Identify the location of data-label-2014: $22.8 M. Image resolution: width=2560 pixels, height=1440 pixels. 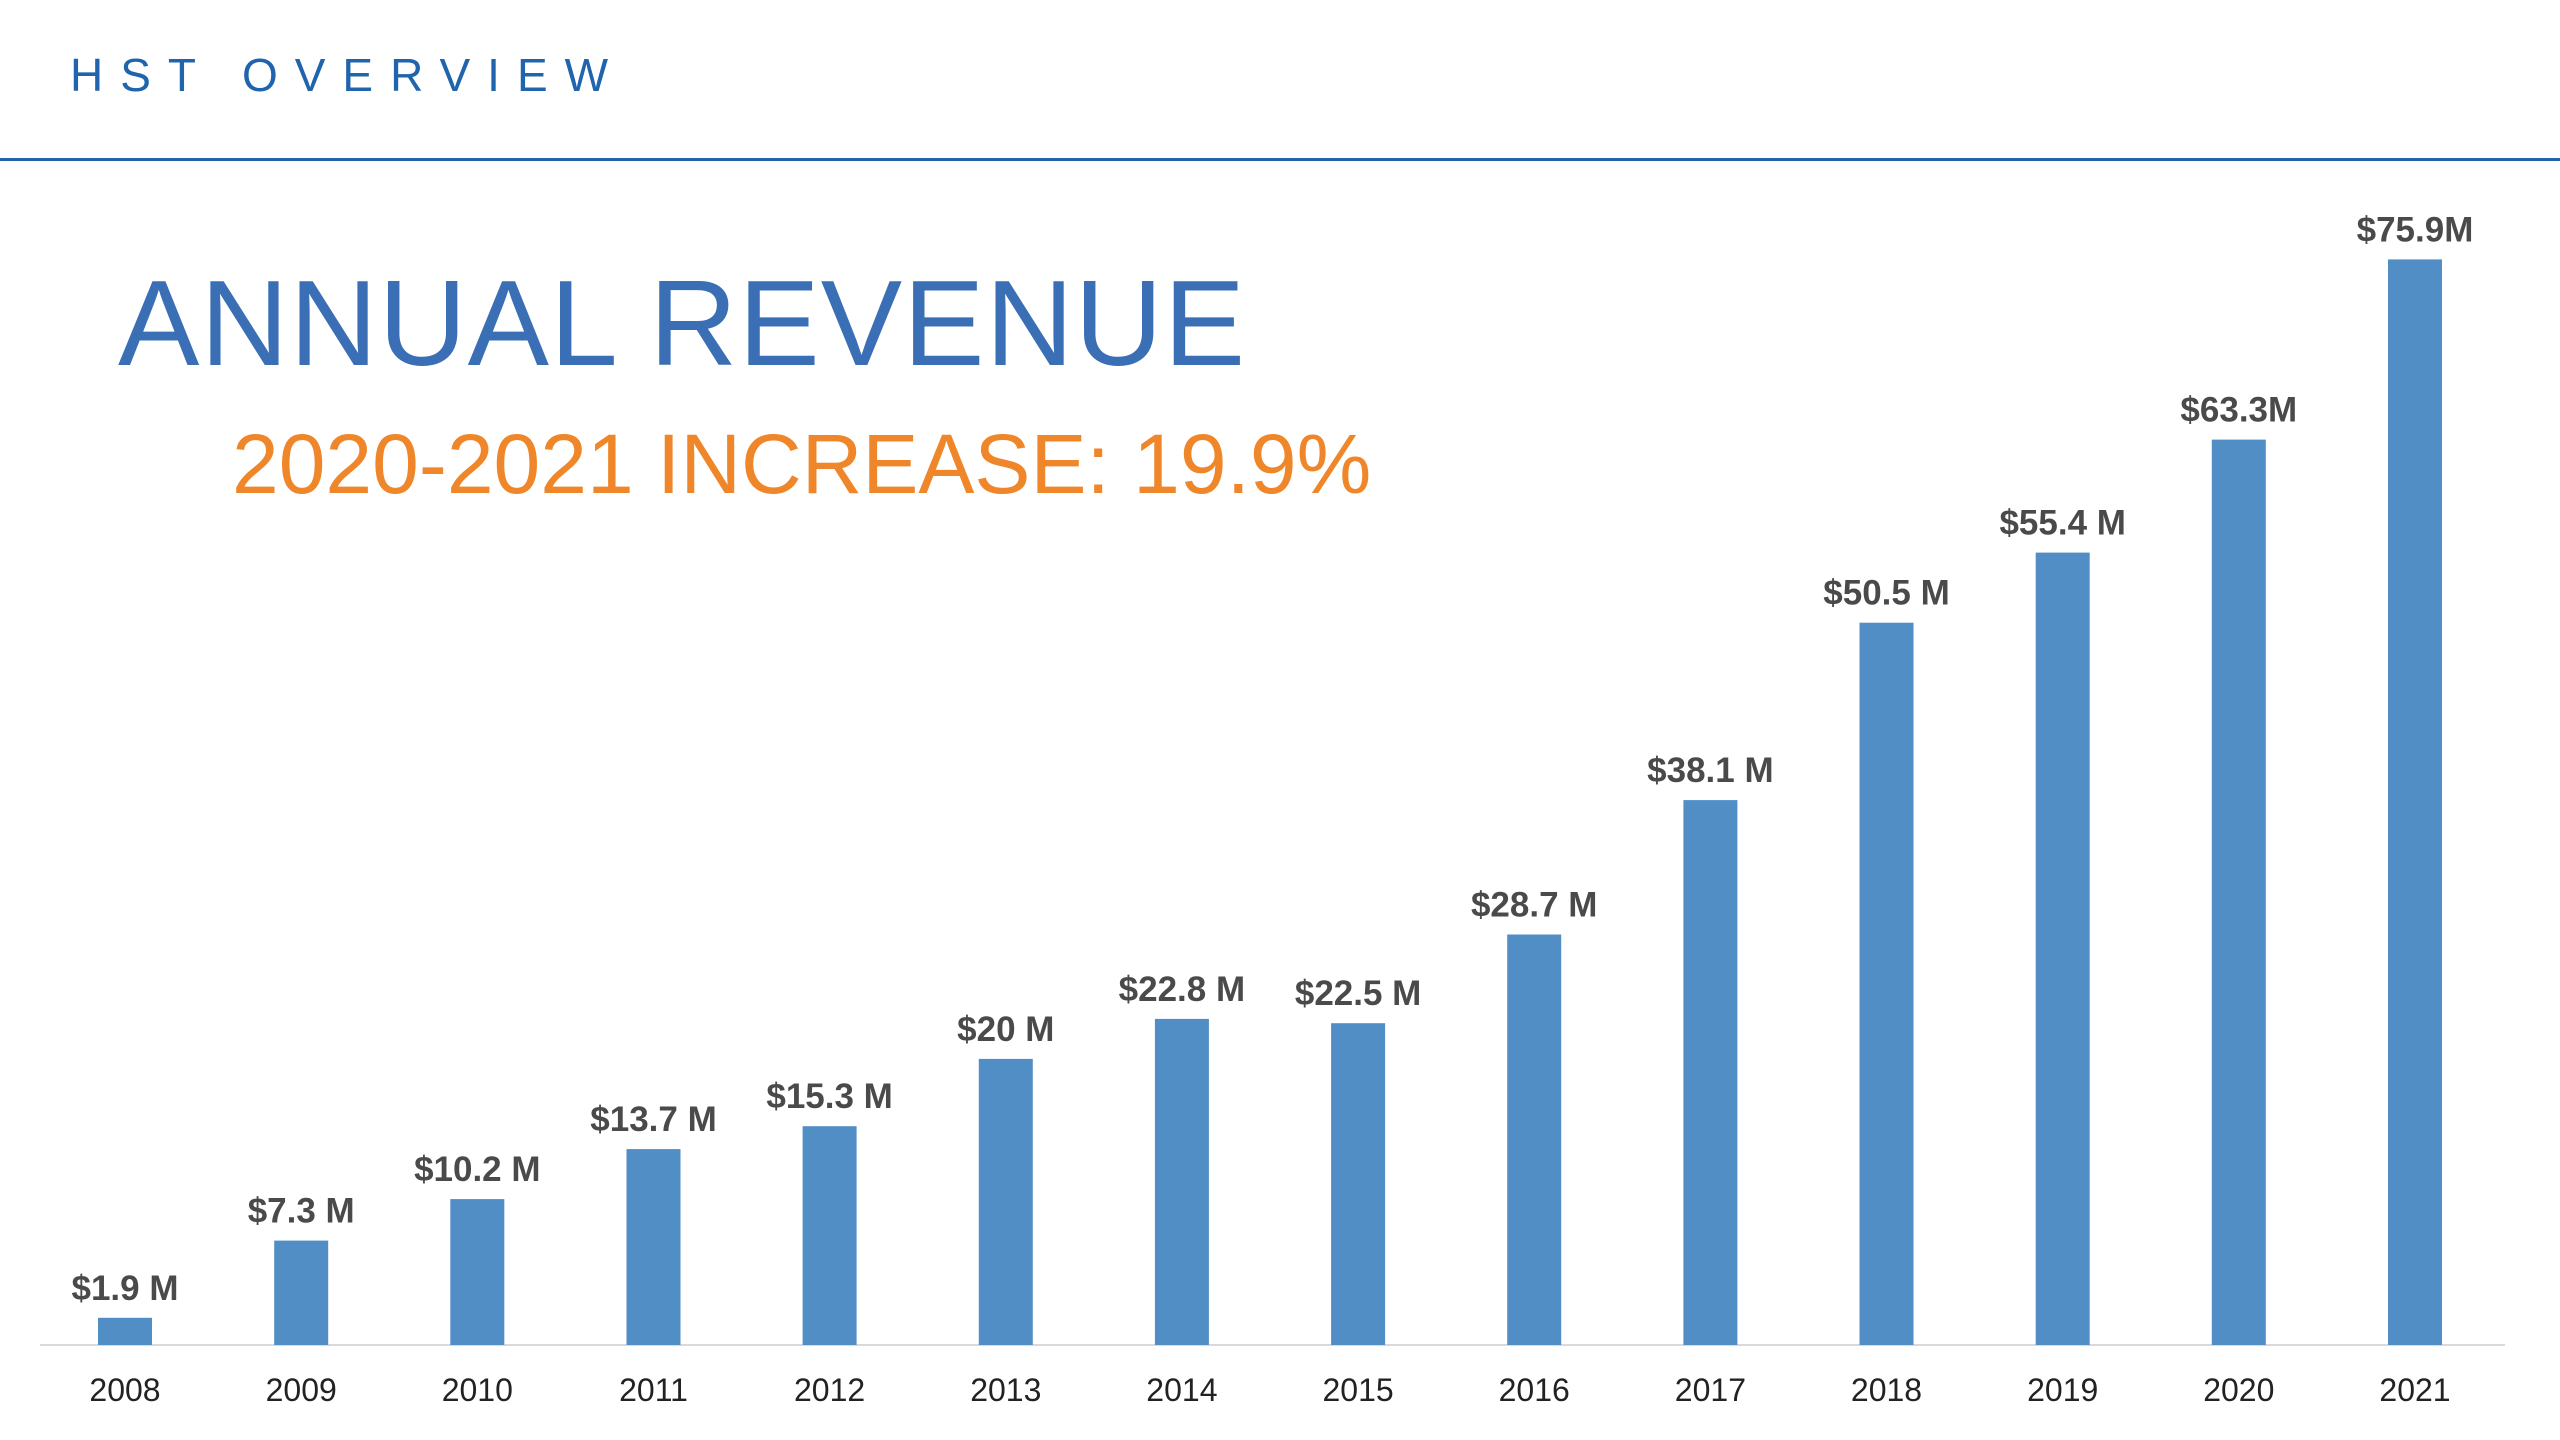
(1182, 989).